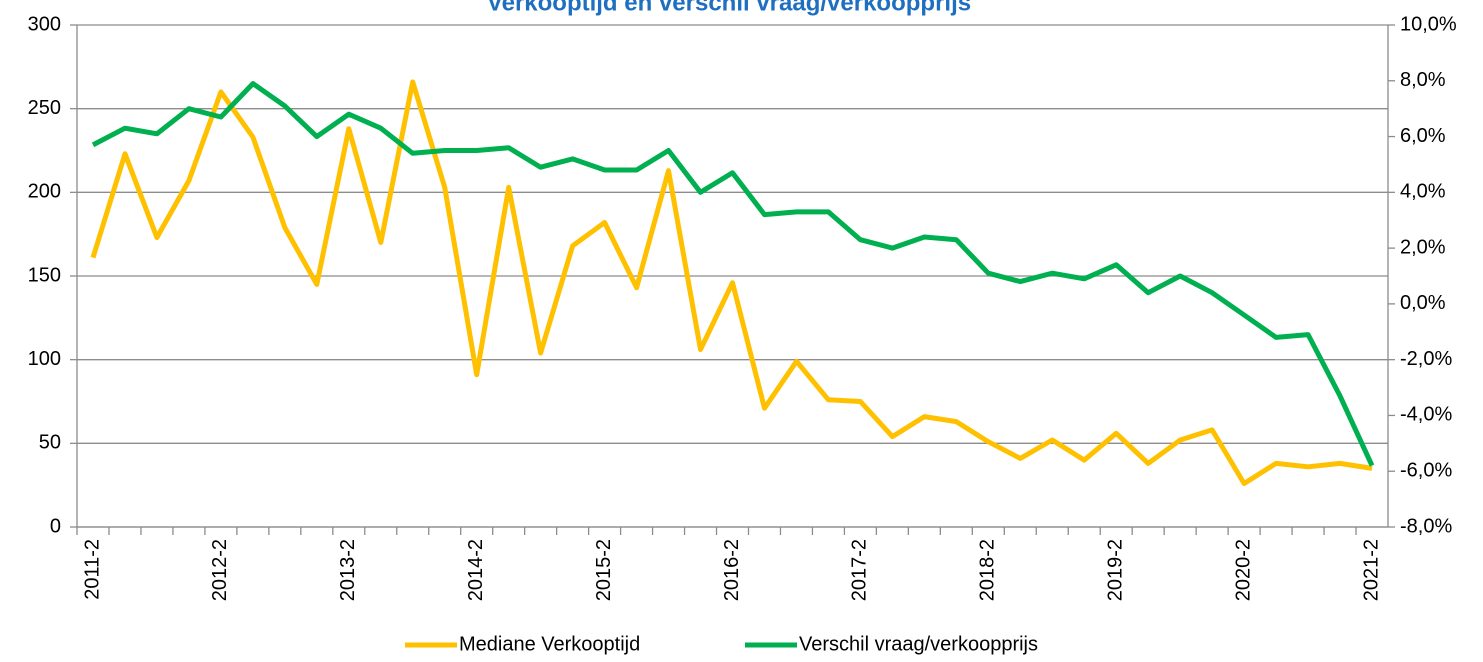 The width and height of the screenshot is (1483, 662). What do you see at coordinates (549, 644) in the screenshot?
I see `legend-label: Mediane Verkooptijd` at bounding box center [549, 644].